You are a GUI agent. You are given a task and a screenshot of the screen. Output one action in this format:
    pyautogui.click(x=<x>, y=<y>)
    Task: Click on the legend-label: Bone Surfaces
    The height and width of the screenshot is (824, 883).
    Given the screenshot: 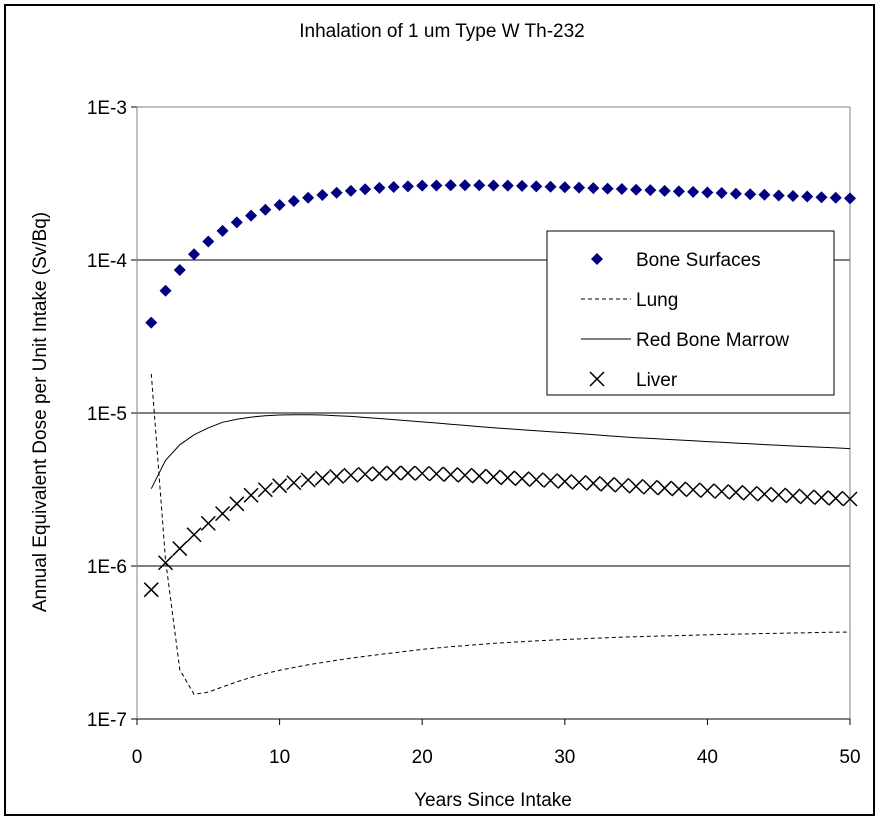 What is the action you would take?
    pyautogui.click(x=698, y=260)
    